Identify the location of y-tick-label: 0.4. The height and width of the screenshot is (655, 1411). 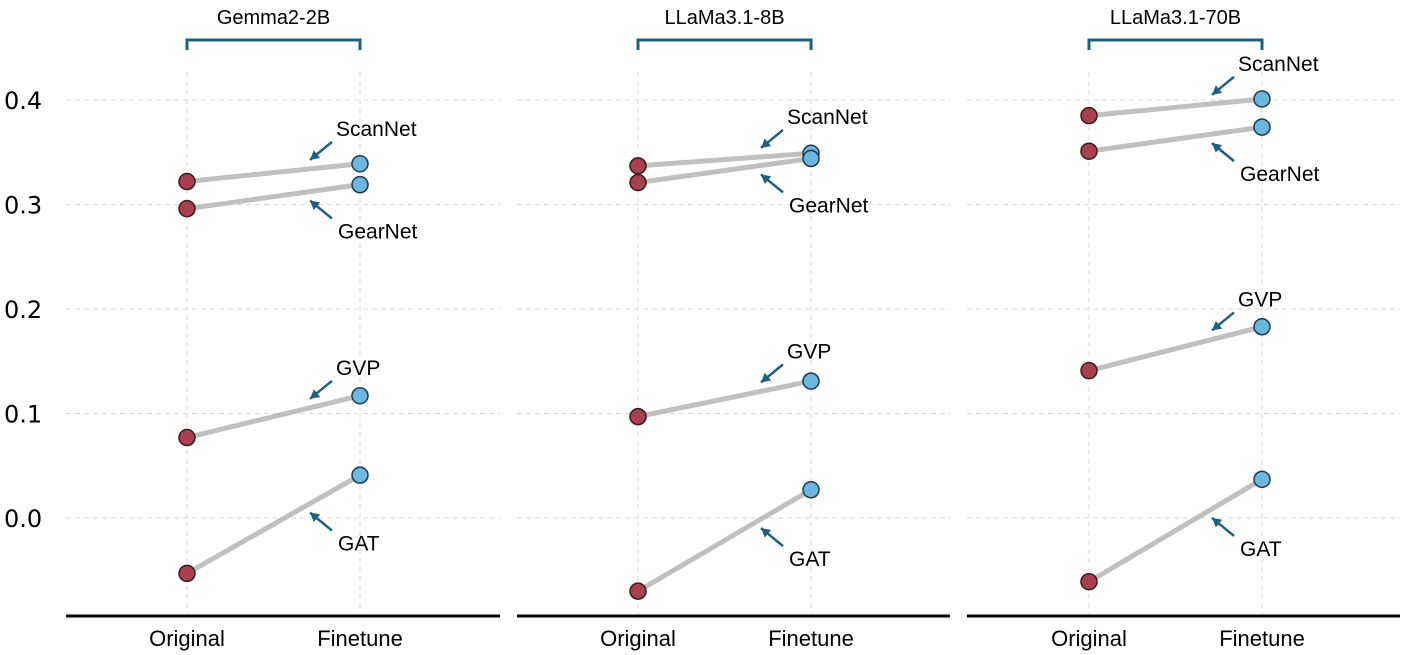
(23, 101).